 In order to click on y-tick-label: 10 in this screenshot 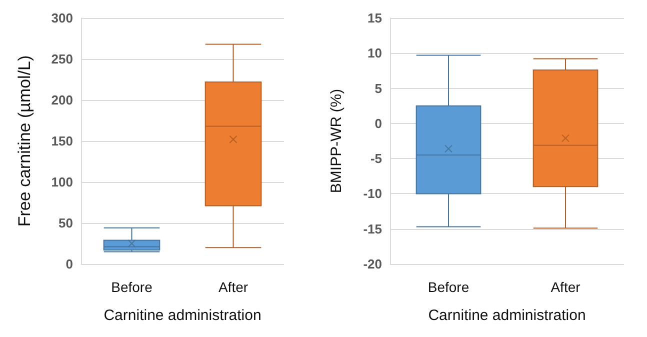, I will do `click(375, 53)`.